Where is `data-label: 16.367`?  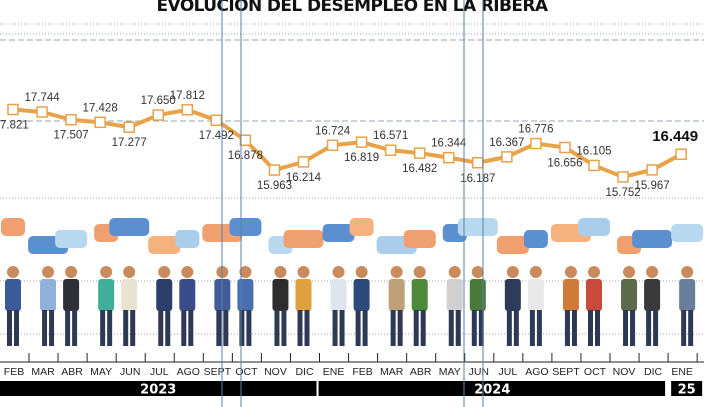
data-label: 16.367 is located at coordinates (506, 143).